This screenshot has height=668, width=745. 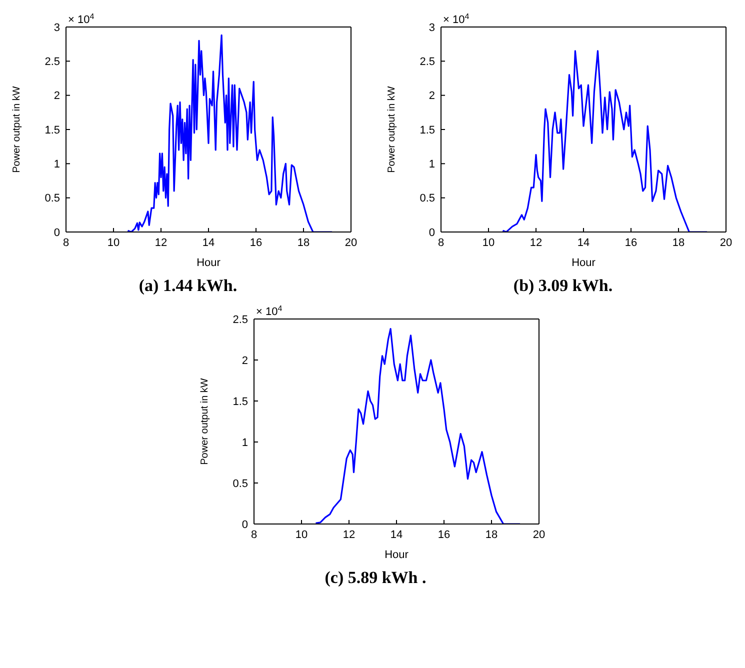 I want to click on text: (c) 5.89 kWh ., so click(x=376, y=578).